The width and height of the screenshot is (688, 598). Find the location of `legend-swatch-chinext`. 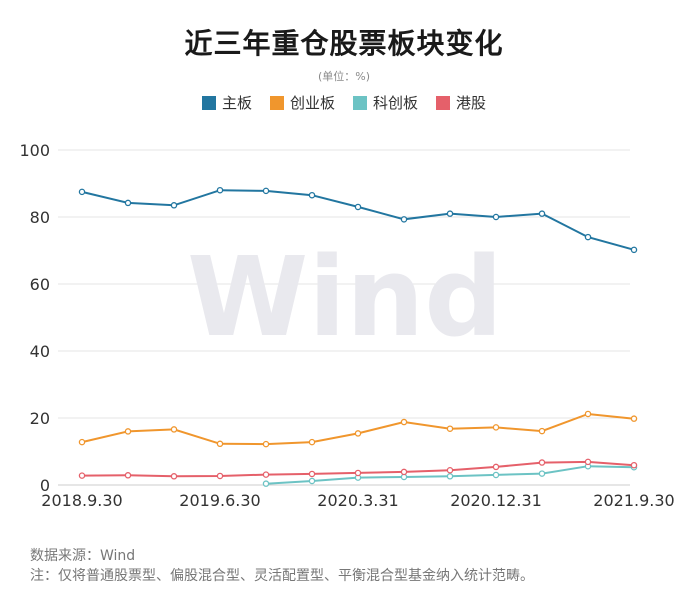

legend-swatch-chinext is located at coordinates (276, 102).